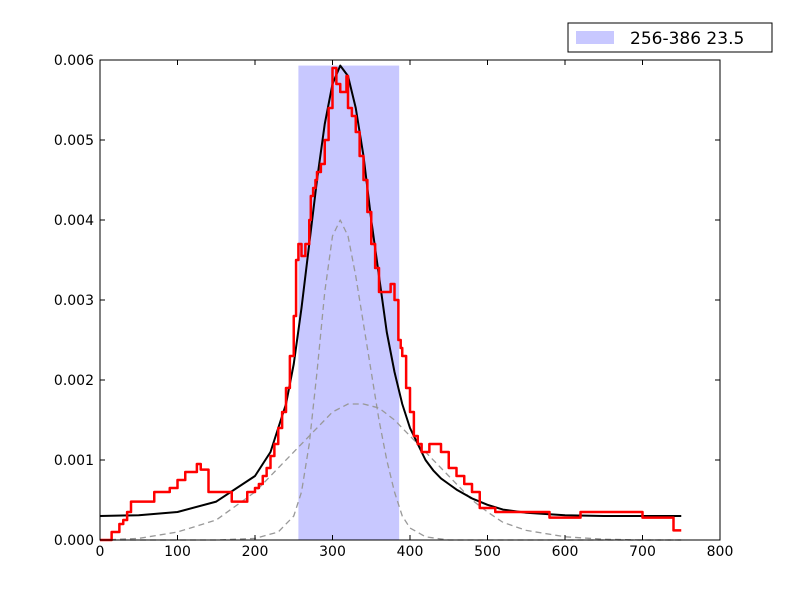 The height and width of the screenshot is (600, 800). I want to click on y-tick-label: 0.002, so click(74, 381).